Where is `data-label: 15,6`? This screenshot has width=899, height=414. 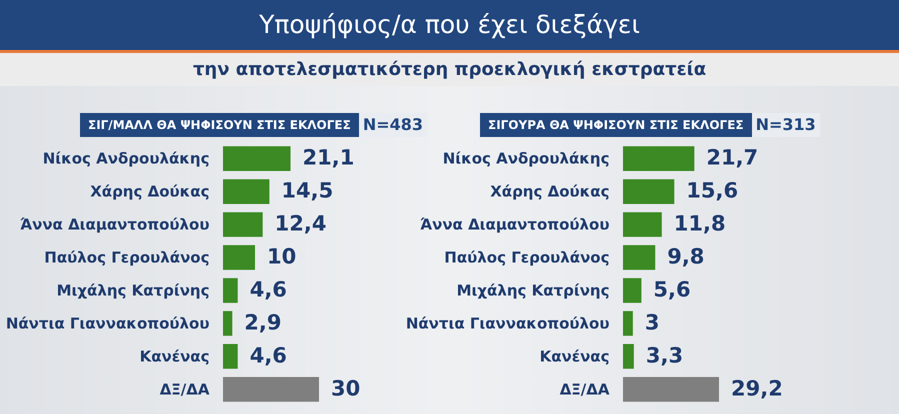 data-label: 15,6 is located at coordinates (712, 190).